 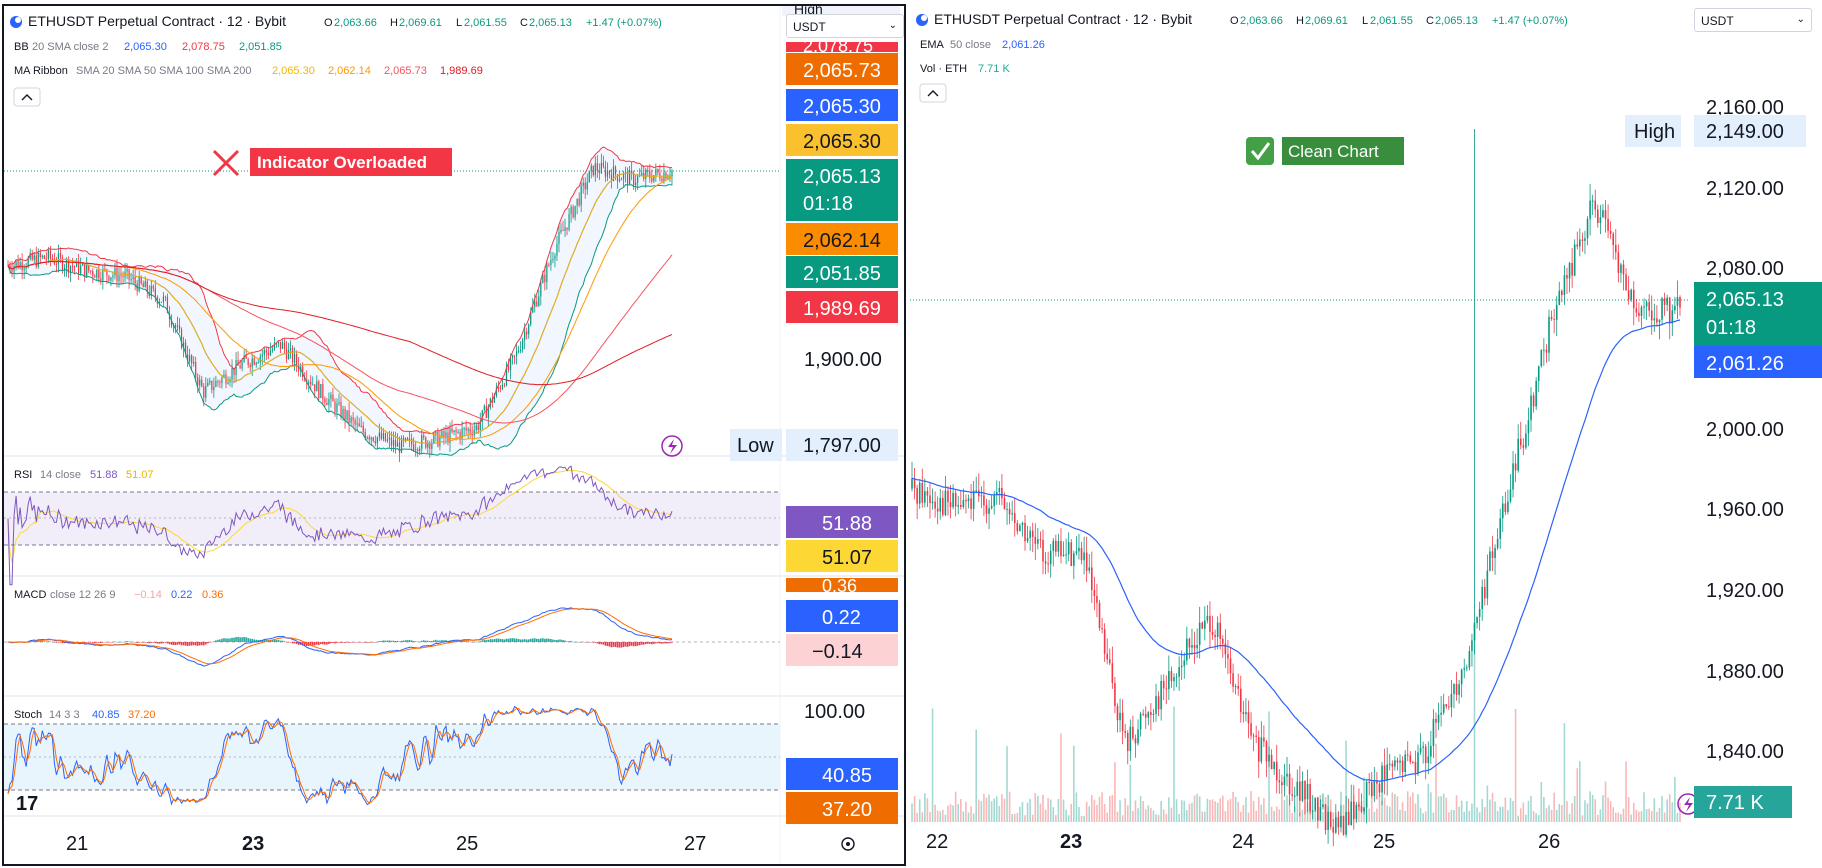 I want to click on svg-text: +1.47 (+0.07%), so click(x=1530, y=21).